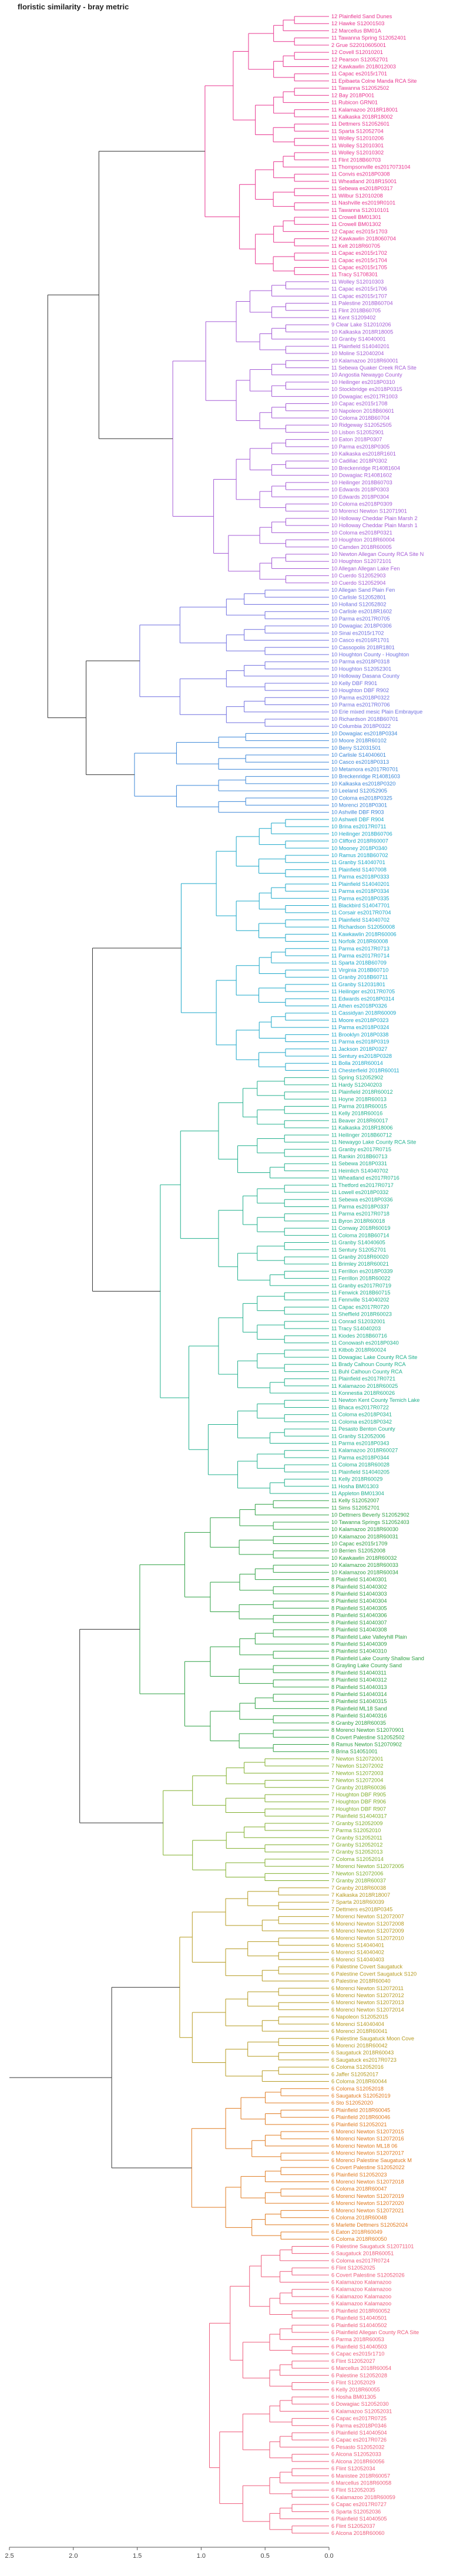  I want to click on leaf-label: 6 Sto S12052020, so click(352, 2103).